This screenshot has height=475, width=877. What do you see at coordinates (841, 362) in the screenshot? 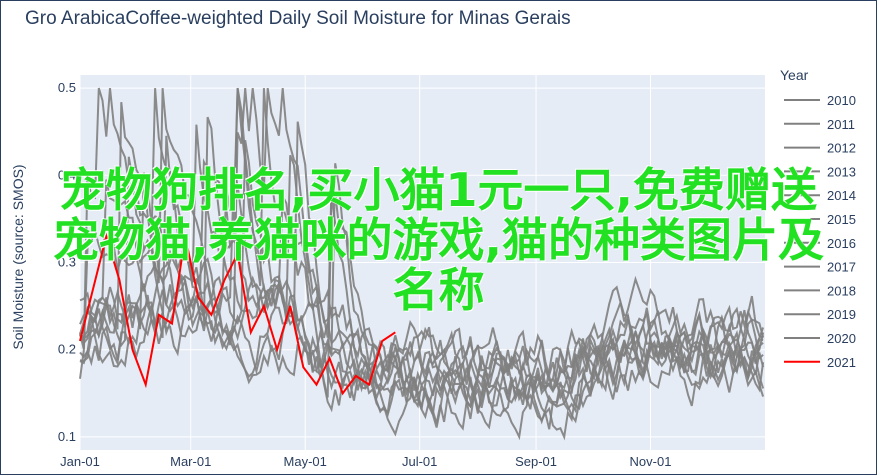
I see `legend-label-2021: 2021` at bounding box center [841, 362].